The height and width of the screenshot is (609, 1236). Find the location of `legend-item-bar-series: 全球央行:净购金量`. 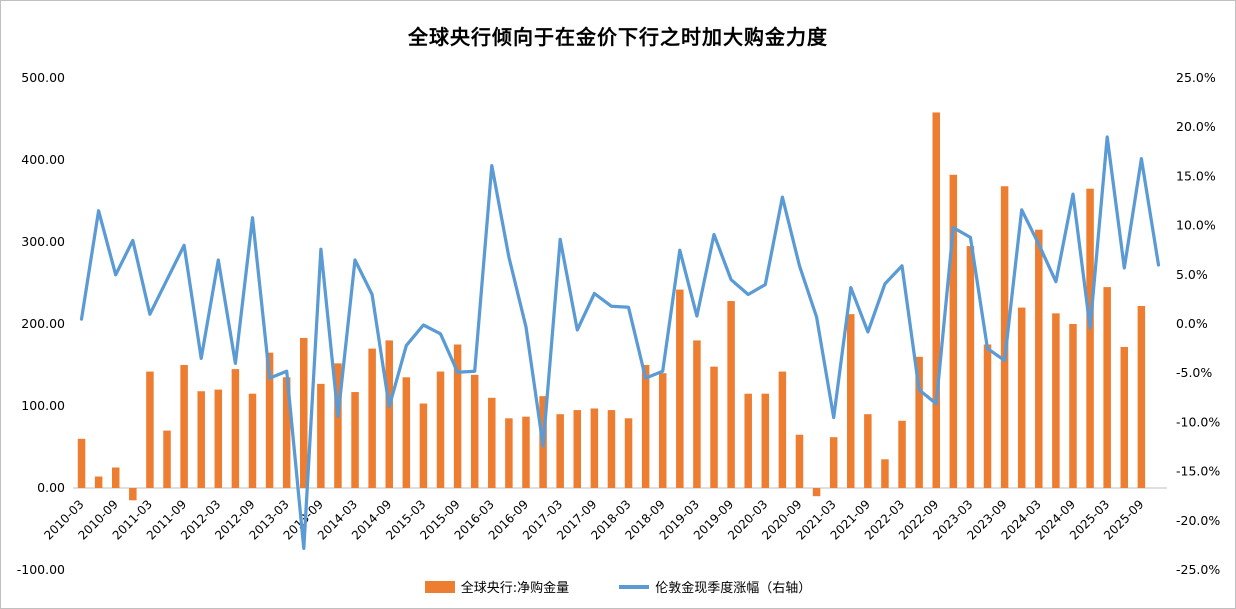

legend-item-bar-series: 全球央行:净购金量 is located at coordinates (497, 586).